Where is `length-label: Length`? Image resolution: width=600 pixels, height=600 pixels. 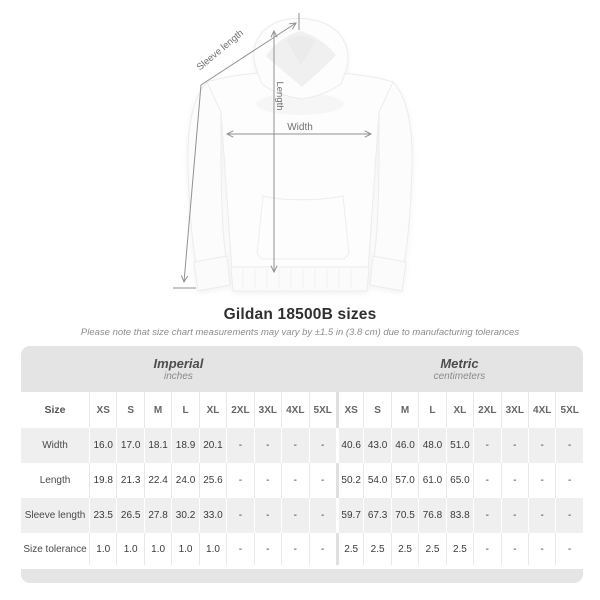
length-label: Length is located at coordinates (279, 95).